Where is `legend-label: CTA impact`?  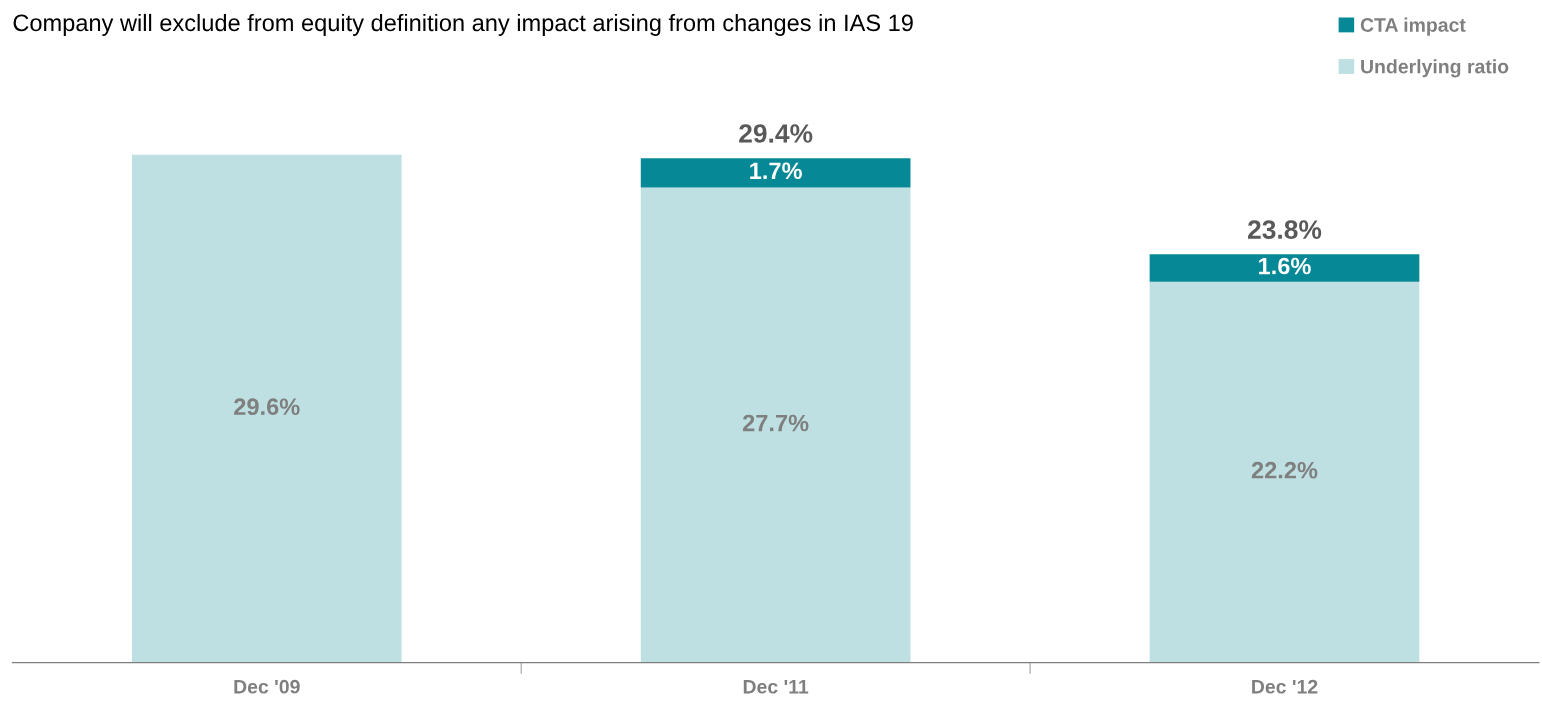
legend-label: CTA impact is located at coordinates (1413, 26).